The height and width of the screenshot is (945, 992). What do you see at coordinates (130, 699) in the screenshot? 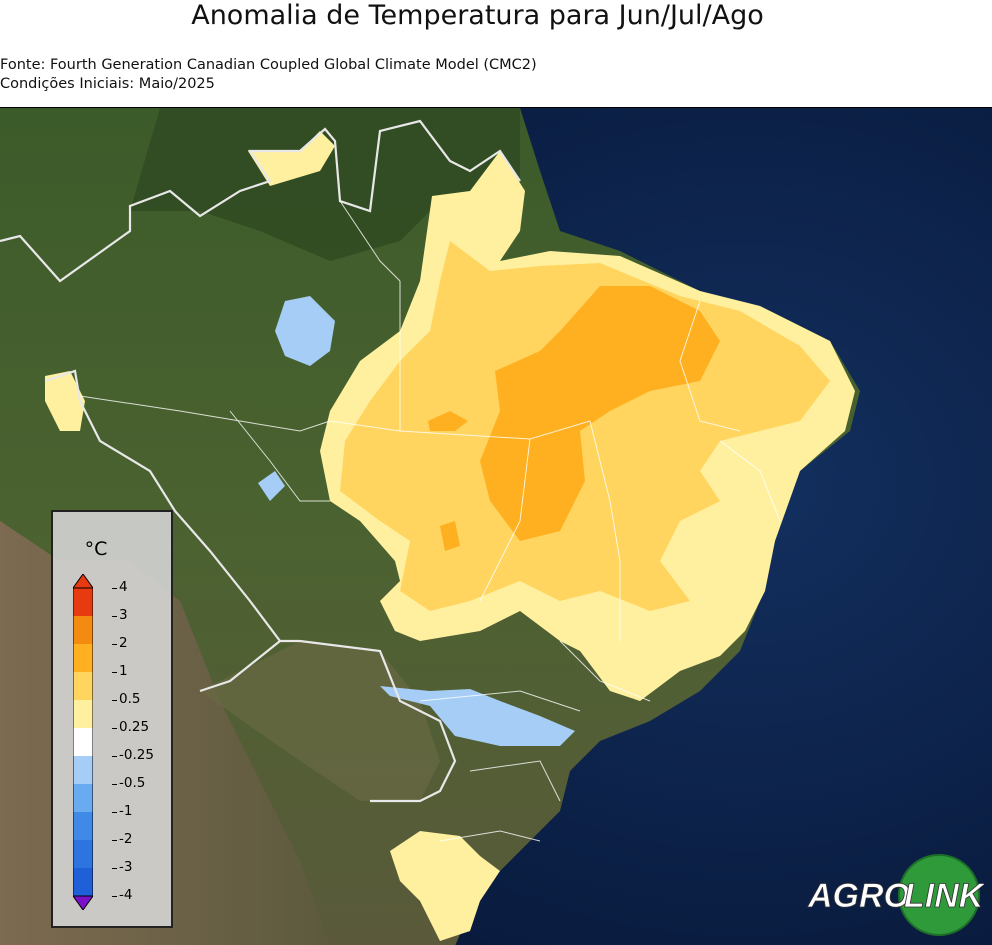
I see `legend-tick-label: 0.5` at bounding box center [130, 699].